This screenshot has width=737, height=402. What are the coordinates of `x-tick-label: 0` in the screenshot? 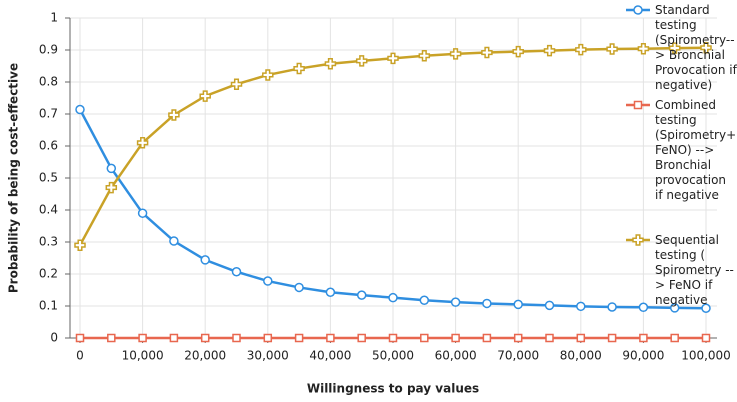 It's located at (80, 356).